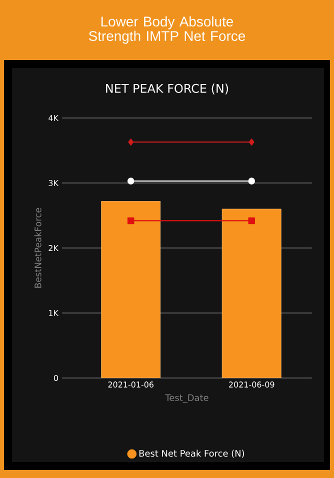 The width and height of the screenshot is (334, 478). Describe the element at coordinates (167, 30) in the screenshot. I see `chart-title: Lower Body Absolute Strength IMTP Net Force` at that location.